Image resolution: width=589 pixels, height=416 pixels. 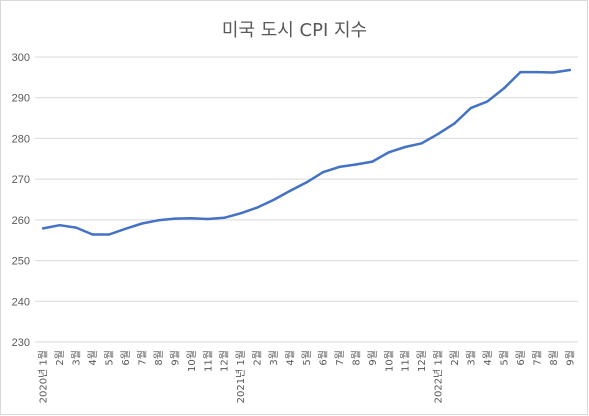 I want to click on y-tick-label: 300, so click(x=21, y=58).